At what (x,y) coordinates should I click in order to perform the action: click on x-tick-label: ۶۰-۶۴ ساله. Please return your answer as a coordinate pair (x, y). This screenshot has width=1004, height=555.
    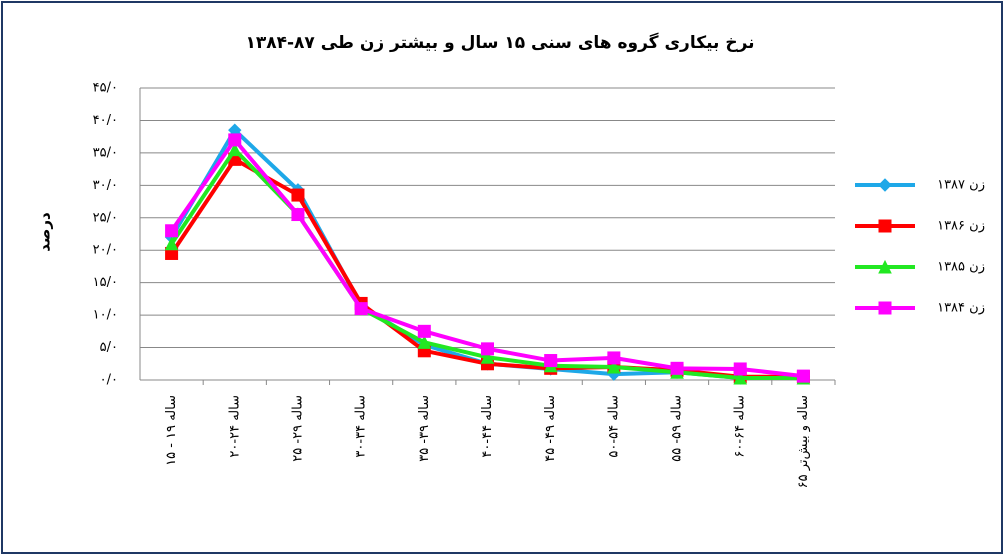
    Looking at the image, I should click on (740, 426).